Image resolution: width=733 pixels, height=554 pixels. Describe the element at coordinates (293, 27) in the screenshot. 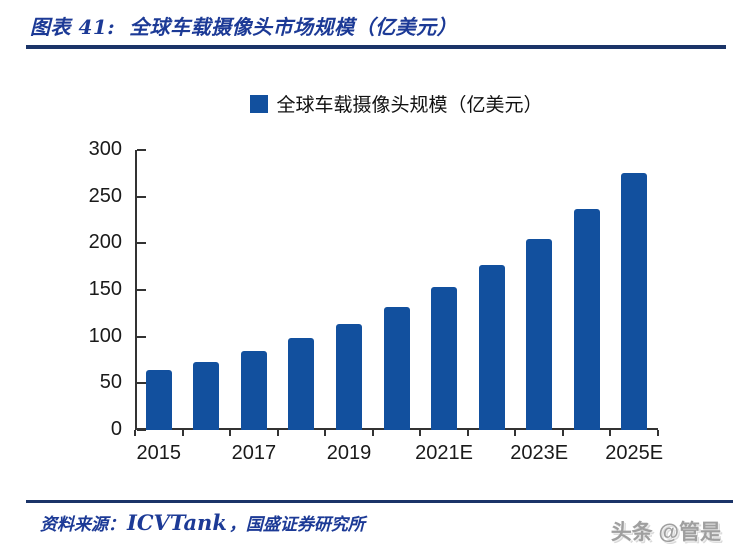

I see `chart-title-text: 全球车载摄像头市场规模（亿美元）` at that location.